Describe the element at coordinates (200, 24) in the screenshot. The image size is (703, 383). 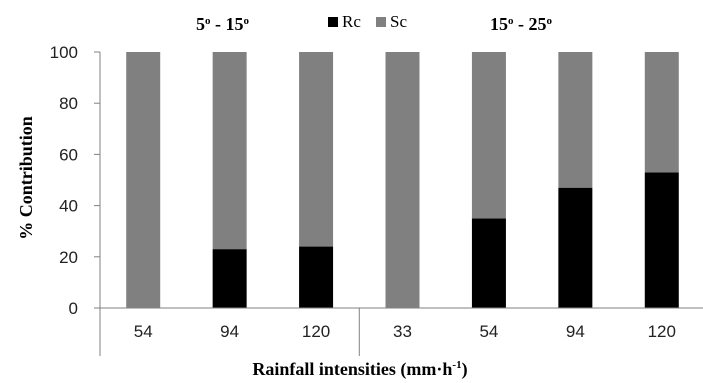
I see `group-label-1-a: 5` at that location.